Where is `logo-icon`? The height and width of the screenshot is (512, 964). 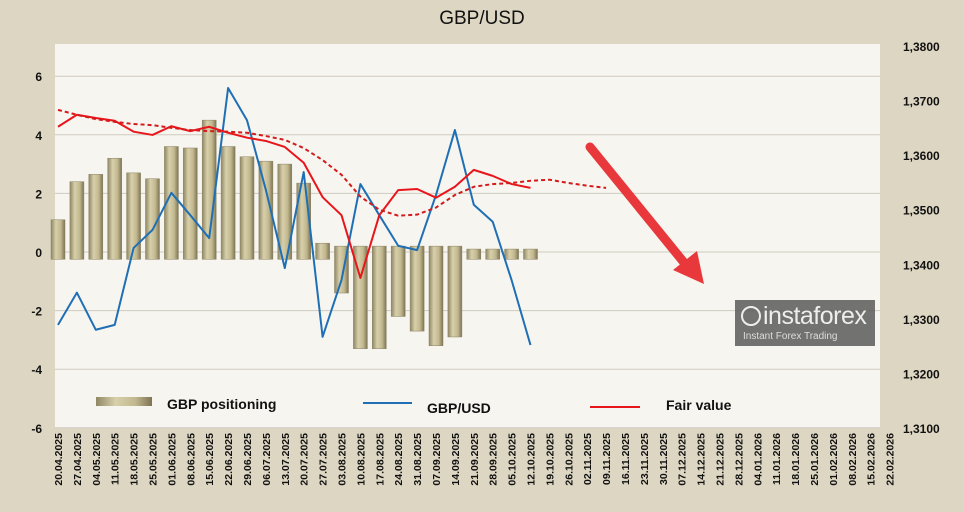 logo-icon is located at coordinates (751, 316).